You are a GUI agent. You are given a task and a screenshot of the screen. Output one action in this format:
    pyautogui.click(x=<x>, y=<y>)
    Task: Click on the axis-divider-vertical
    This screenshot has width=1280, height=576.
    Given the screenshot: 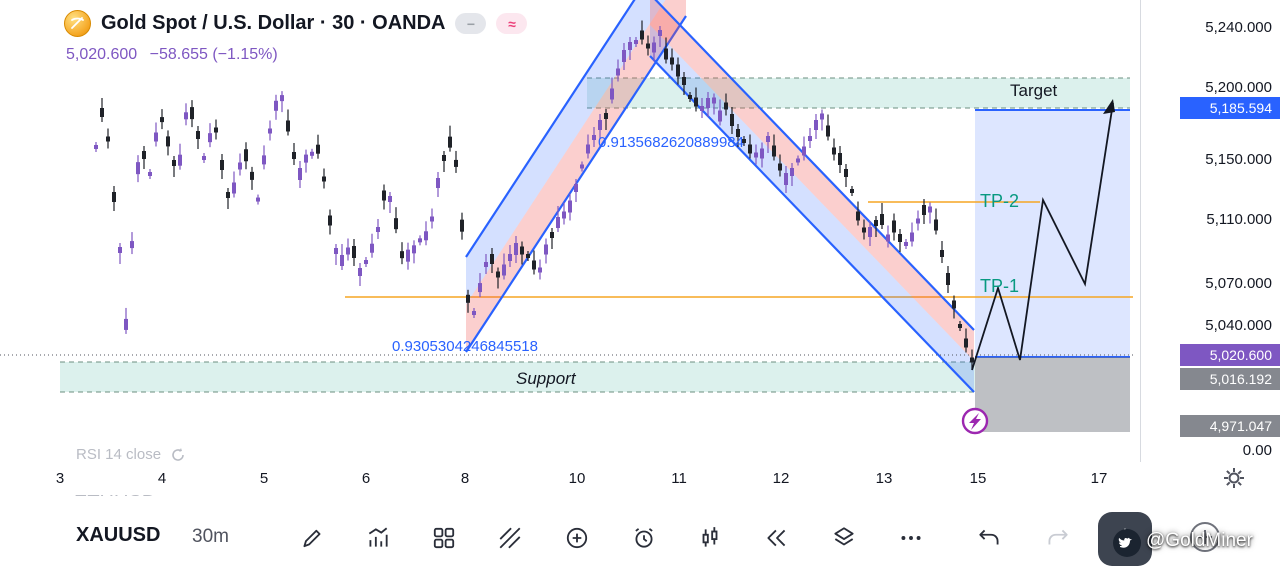 What is the action you would take?
    pyautogui.click(x=1140, y=248)
    